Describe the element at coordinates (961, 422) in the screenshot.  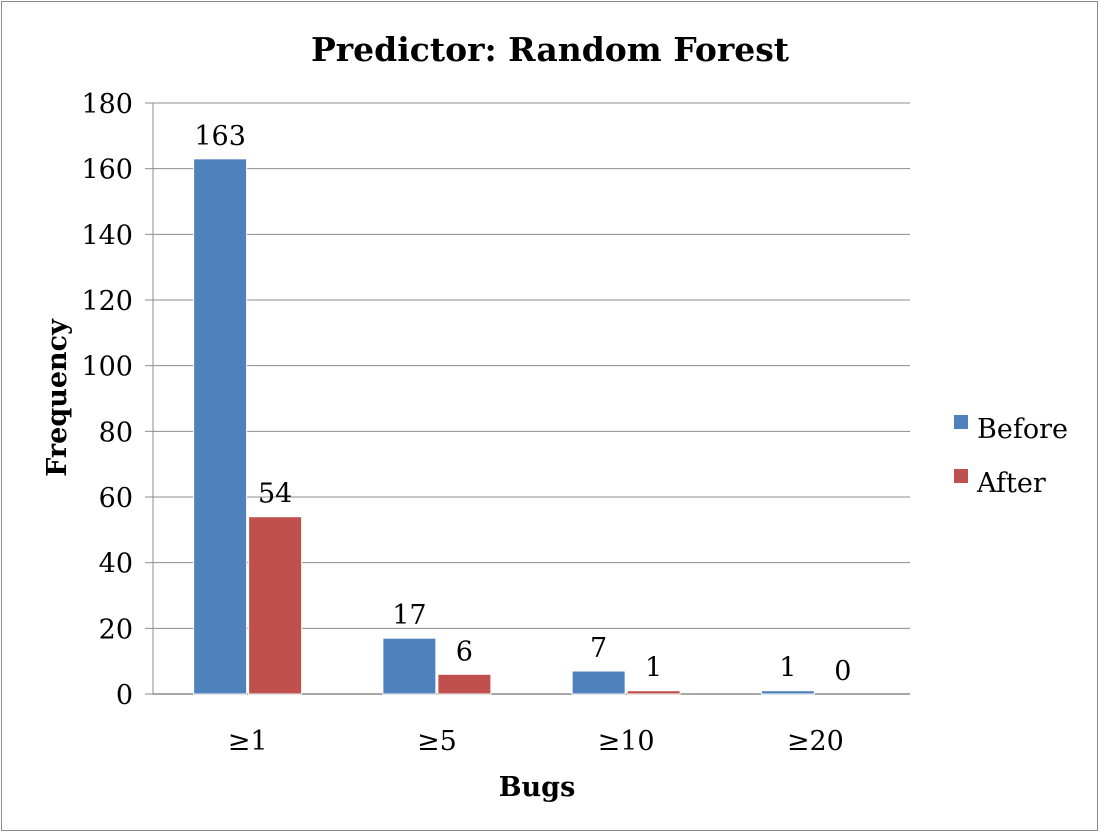
I see `legend-swatch-before` at that location.